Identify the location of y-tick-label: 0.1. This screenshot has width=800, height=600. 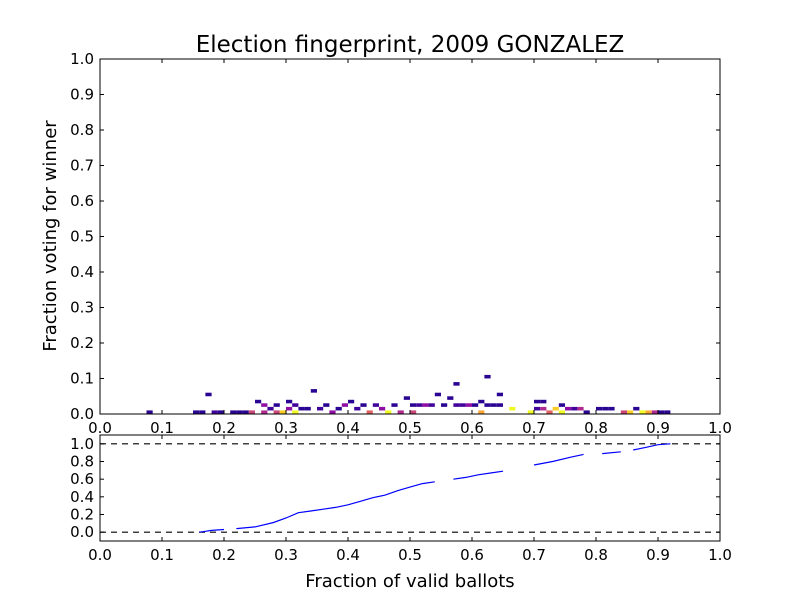
(82, 379).